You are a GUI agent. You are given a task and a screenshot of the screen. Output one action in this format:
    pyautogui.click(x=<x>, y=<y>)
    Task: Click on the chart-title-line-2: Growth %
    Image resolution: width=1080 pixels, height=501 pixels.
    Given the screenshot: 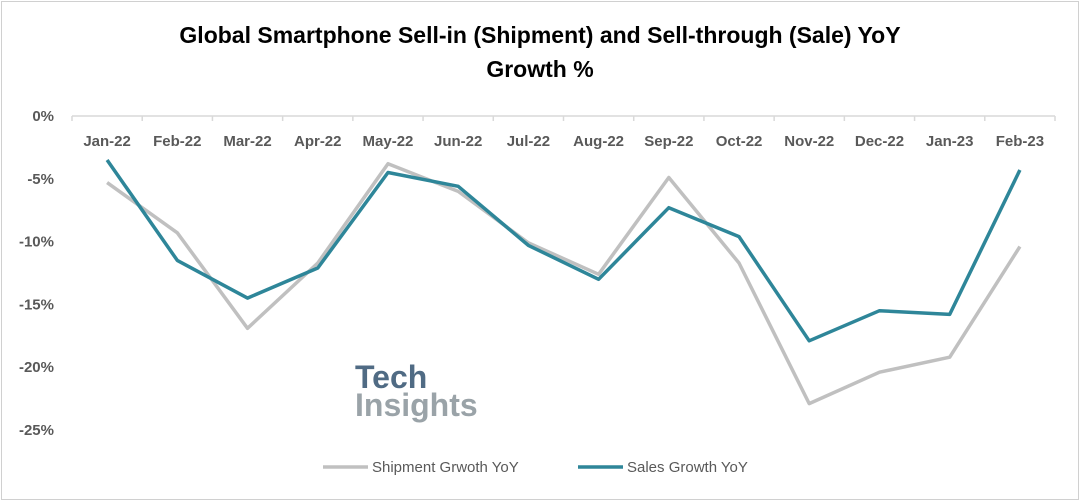 What is the action you would take?
    pyautogui.click(x=540, y=69)
    